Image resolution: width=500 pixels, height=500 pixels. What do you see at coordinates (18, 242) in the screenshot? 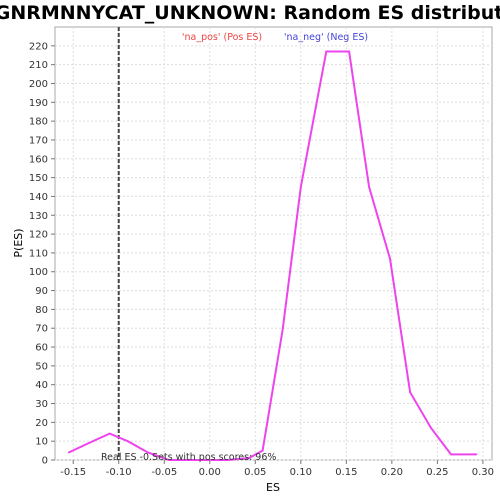
I see `y-axis-label: P(ES)` at bounding box center [18, 242].